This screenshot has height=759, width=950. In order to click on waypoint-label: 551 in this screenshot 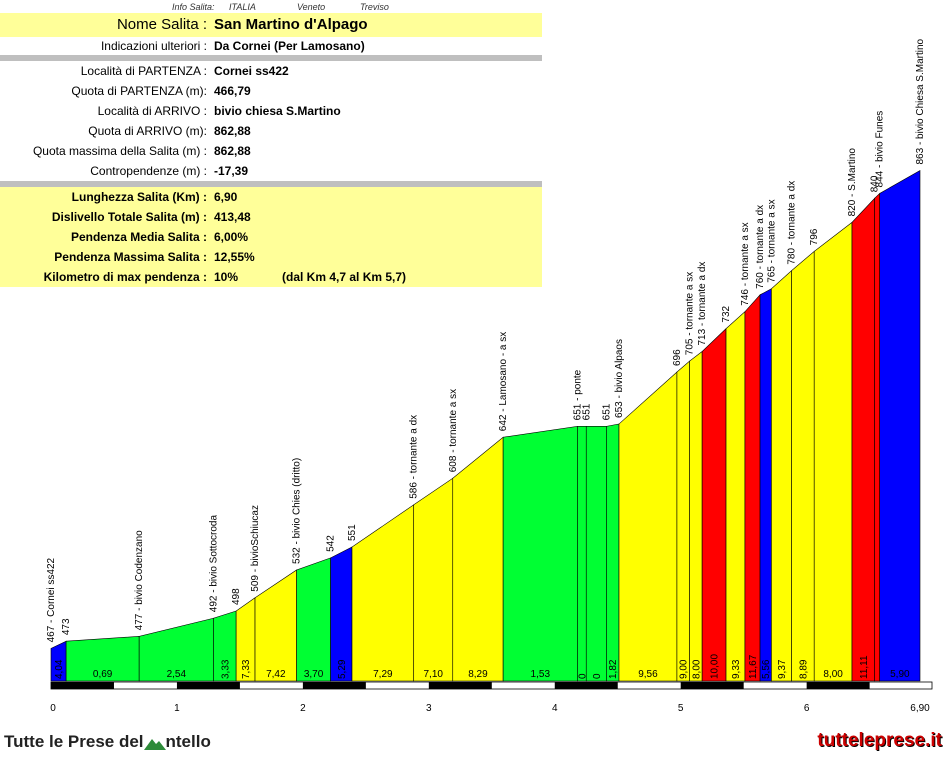, I will do `click(352, 532)`.